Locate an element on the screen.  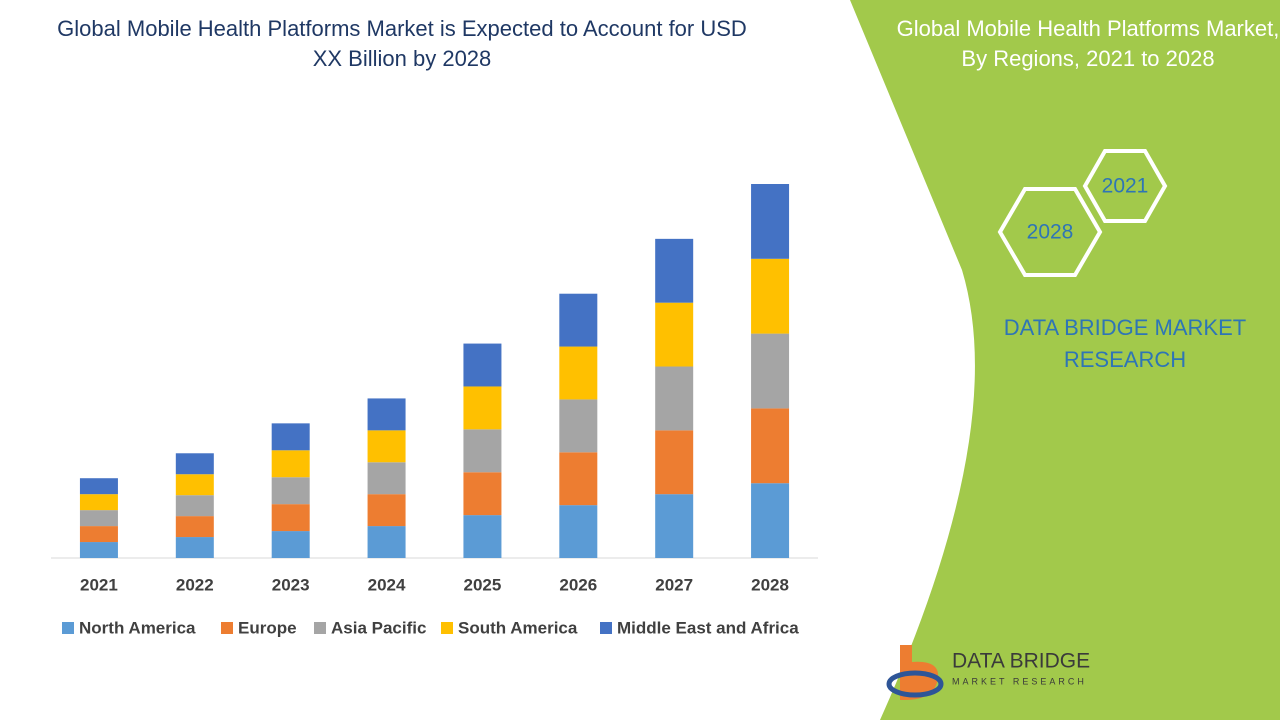
x-tick-label: 2026 is located at coordinates (578, 584).